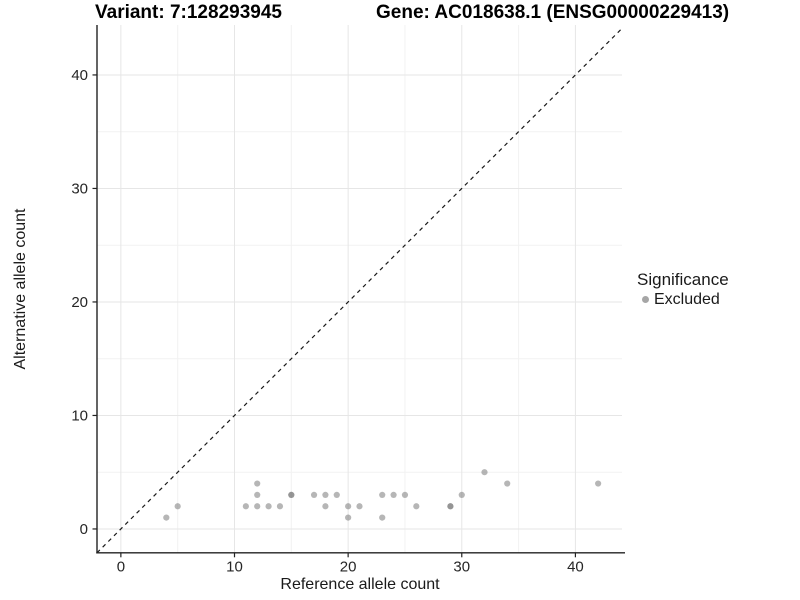  I want to click on x-tick-label: 0, so click(121, 566).